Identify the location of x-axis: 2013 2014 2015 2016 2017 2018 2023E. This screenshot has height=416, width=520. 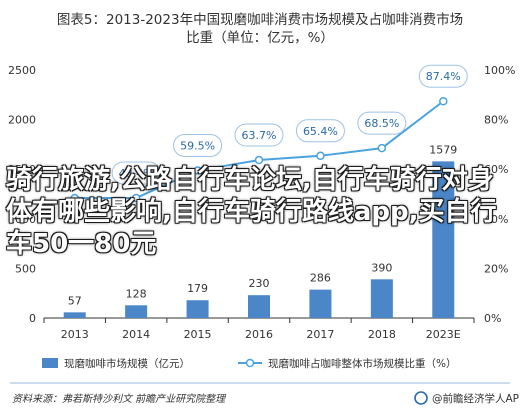
(259, 329).